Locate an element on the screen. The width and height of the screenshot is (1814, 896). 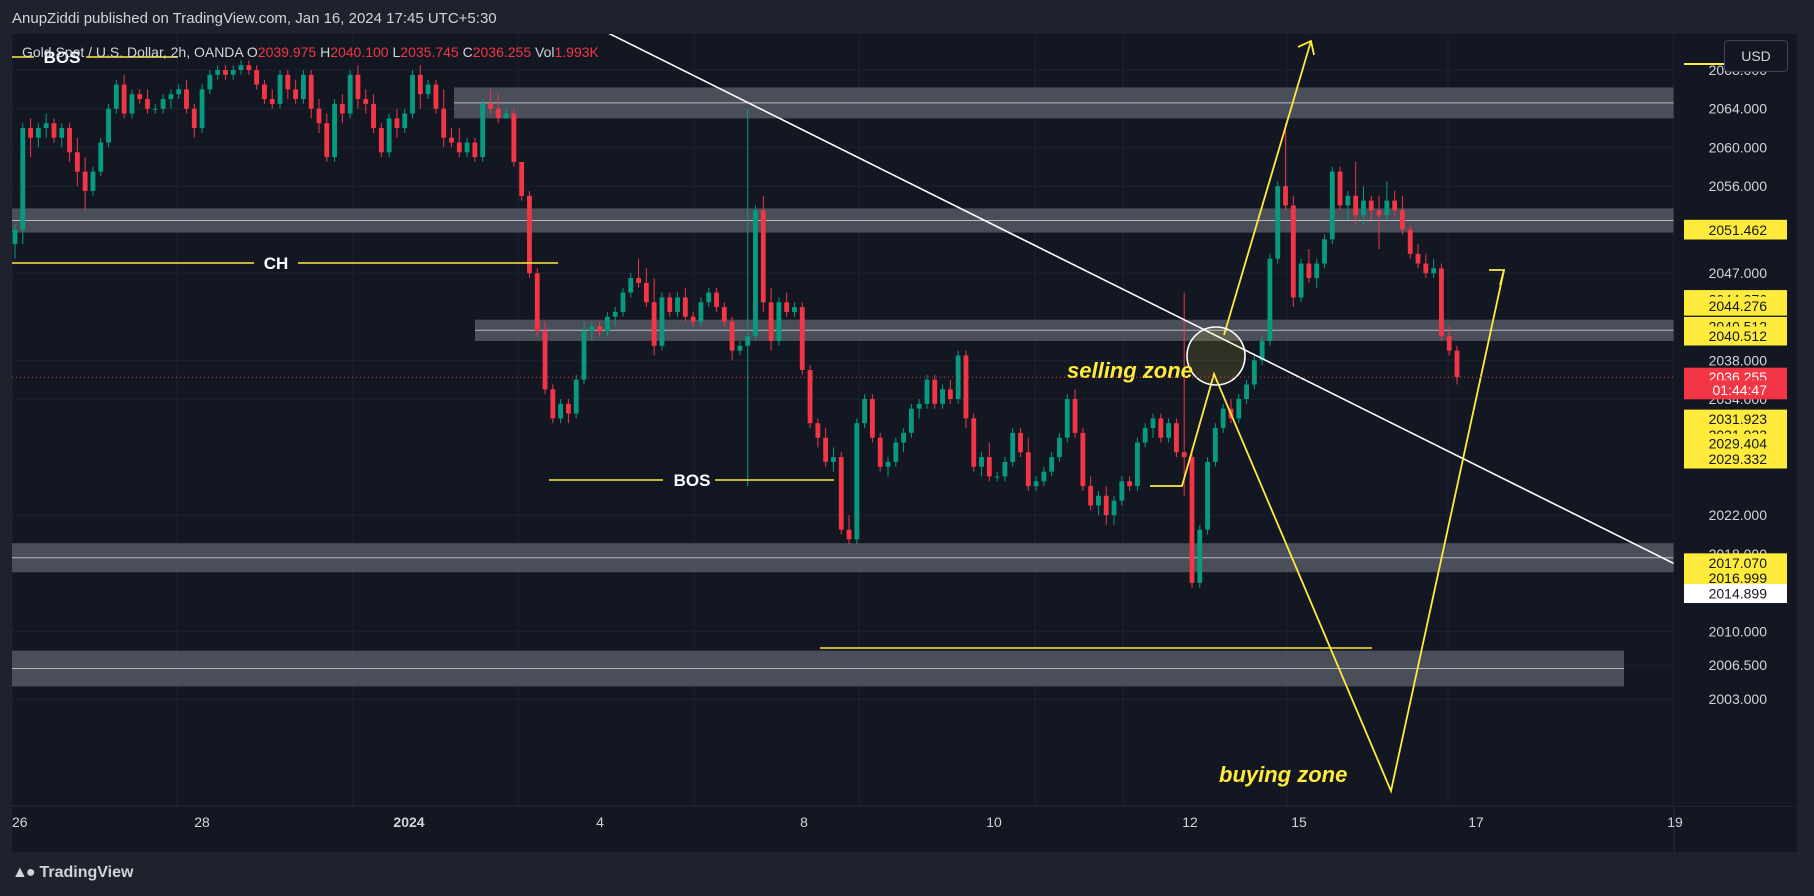
y-tick-label: 2022.000 is located at coordinates (1738, 515).